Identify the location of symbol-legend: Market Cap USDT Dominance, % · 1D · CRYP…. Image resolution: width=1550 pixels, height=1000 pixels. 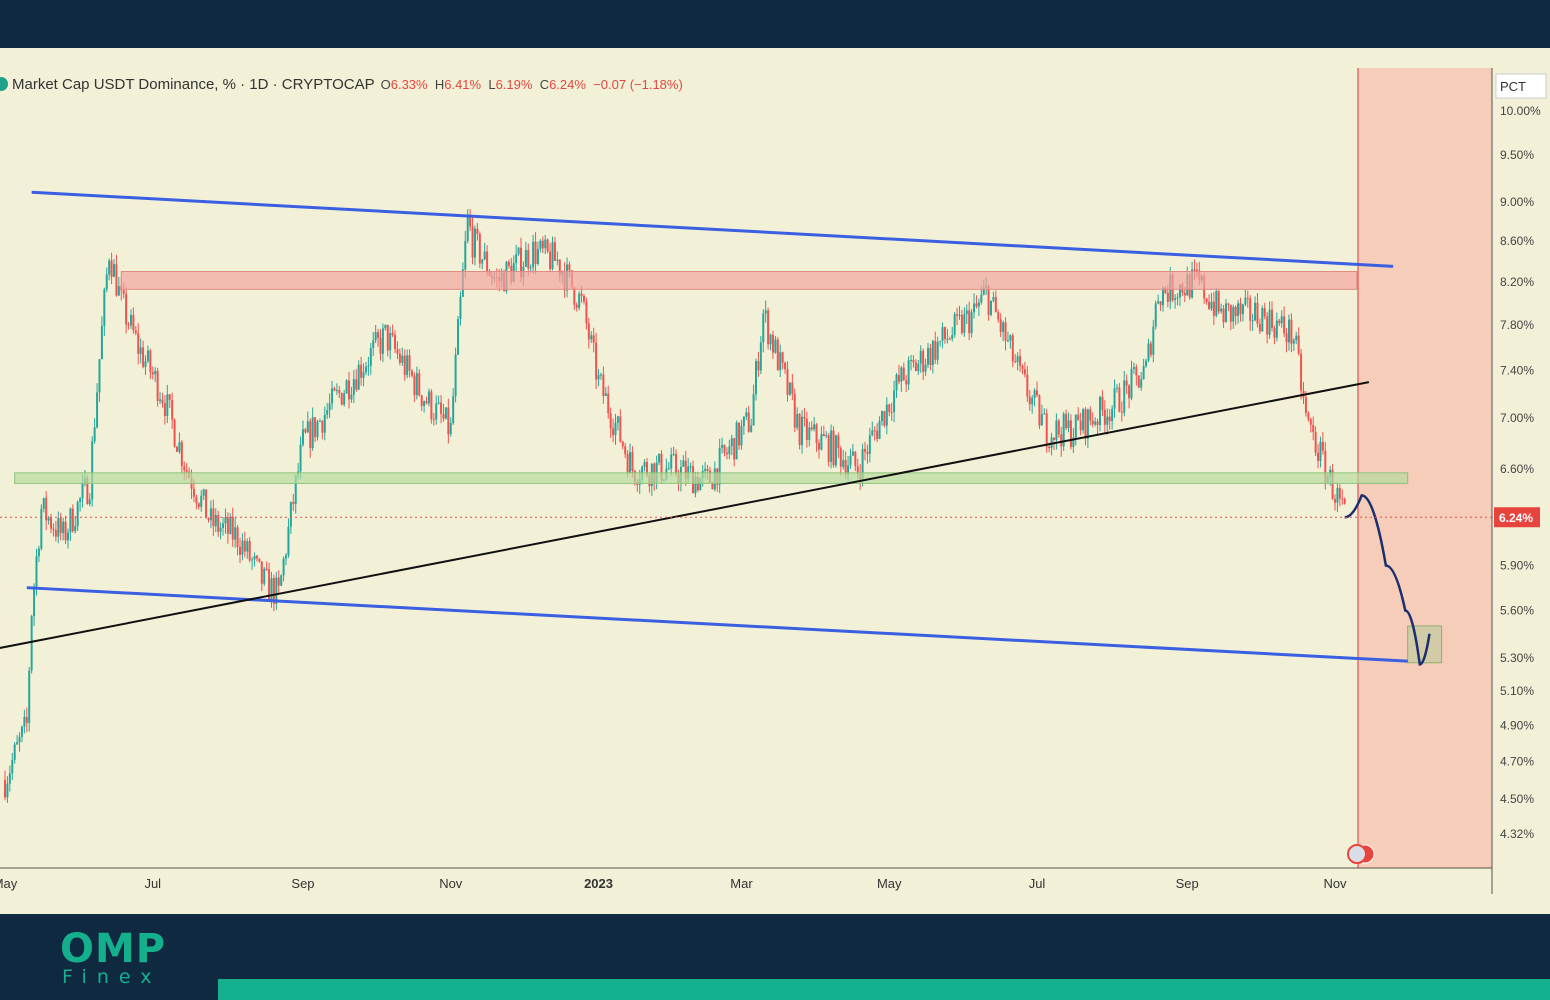
(341, 86).